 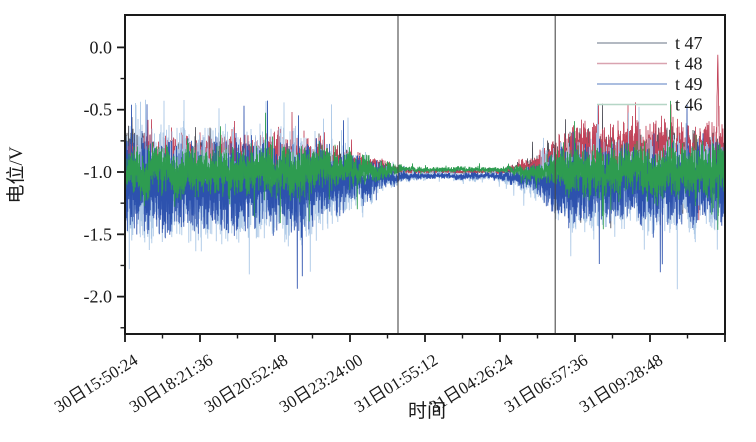 What do you see at coordinates (621, 383) in the screenshot?
I see `x-tick-label: 31日09:28:48` at bounding box center [621, 383].